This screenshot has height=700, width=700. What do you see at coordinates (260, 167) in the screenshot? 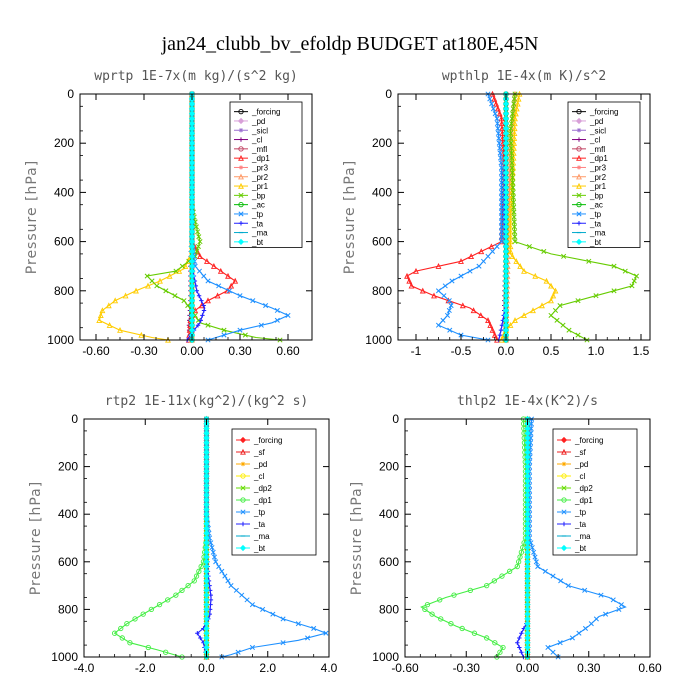
I see `legend-label-pr3: _pr3` at bounding box center [260, 167].